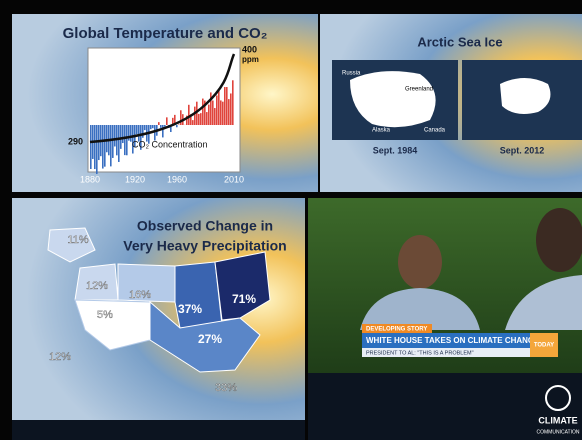 This screenshot has width=582, height=440. I want to click on panel-title: Very Heavy Precipitation, so click(204, 246).